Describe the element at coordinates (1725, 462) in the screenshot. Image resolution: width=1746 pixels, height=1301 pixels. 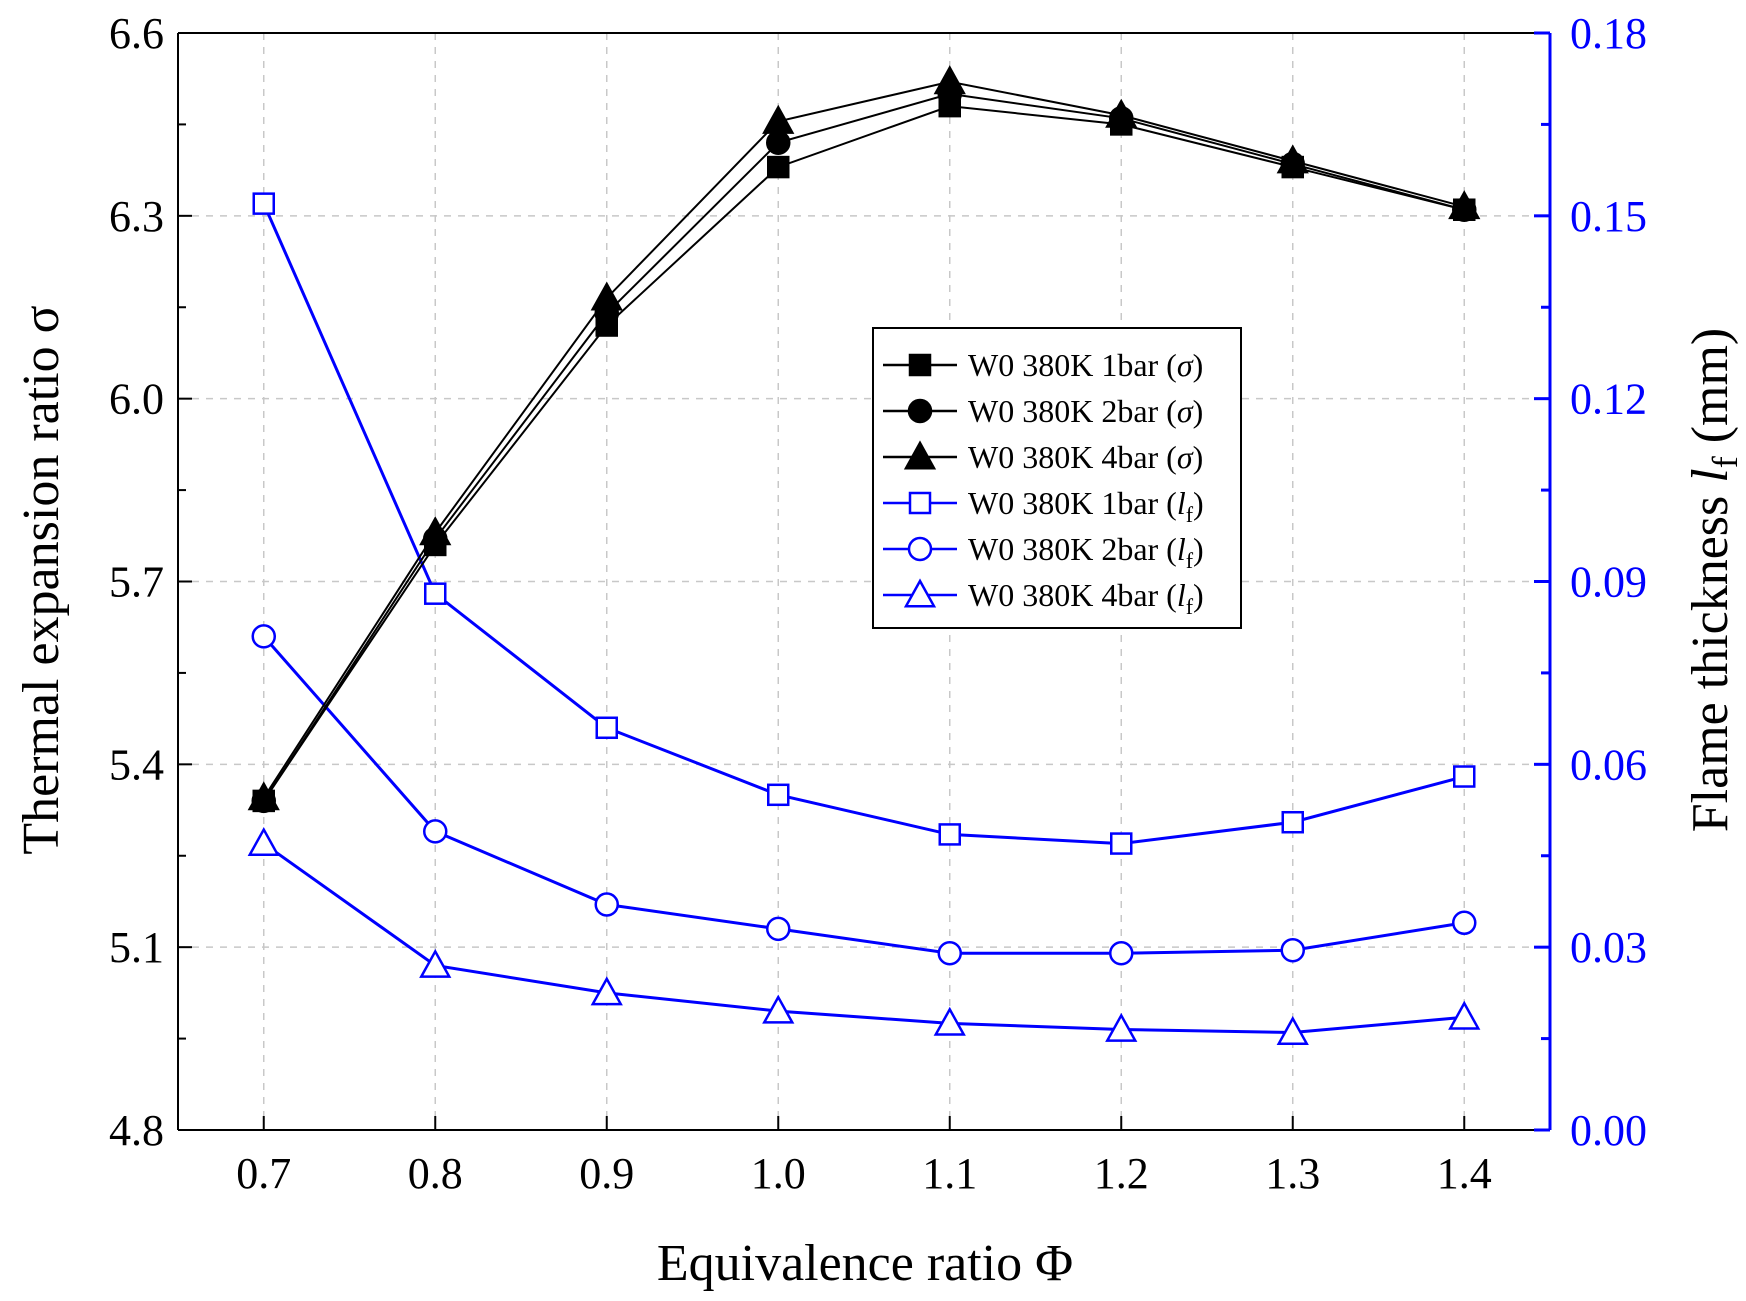
I see `y-right-title-subscript: f` at that location.